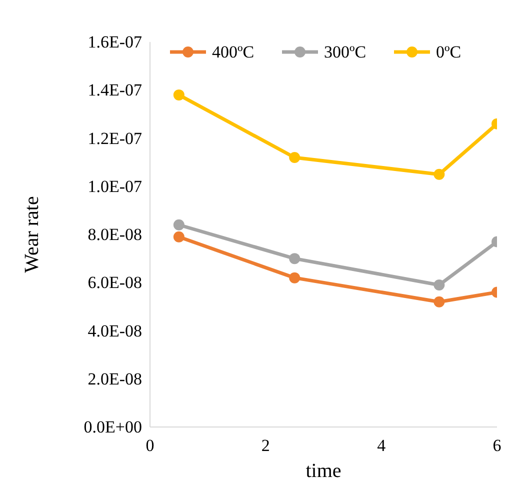  I want to click on x-tick-label: 2, so click(265, 445).